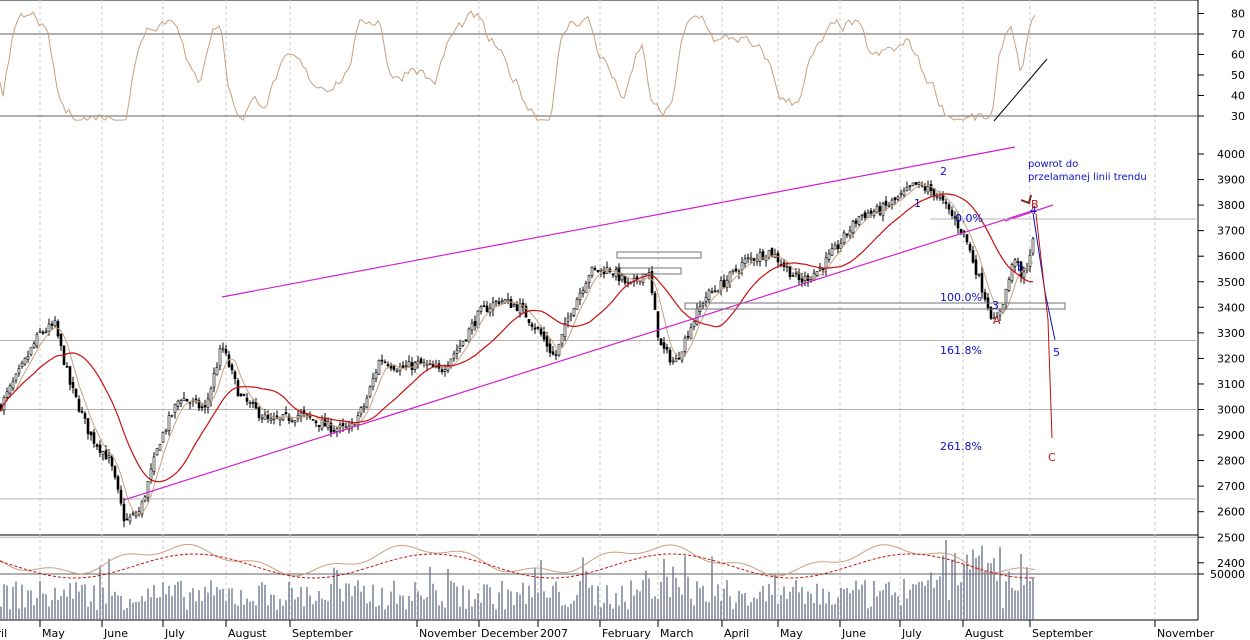 This screenshot has height=640, width=1250. Describe the element at coordinates (1231, 537) in the screenshot. I see `price-tick-label: 2500` at that location.